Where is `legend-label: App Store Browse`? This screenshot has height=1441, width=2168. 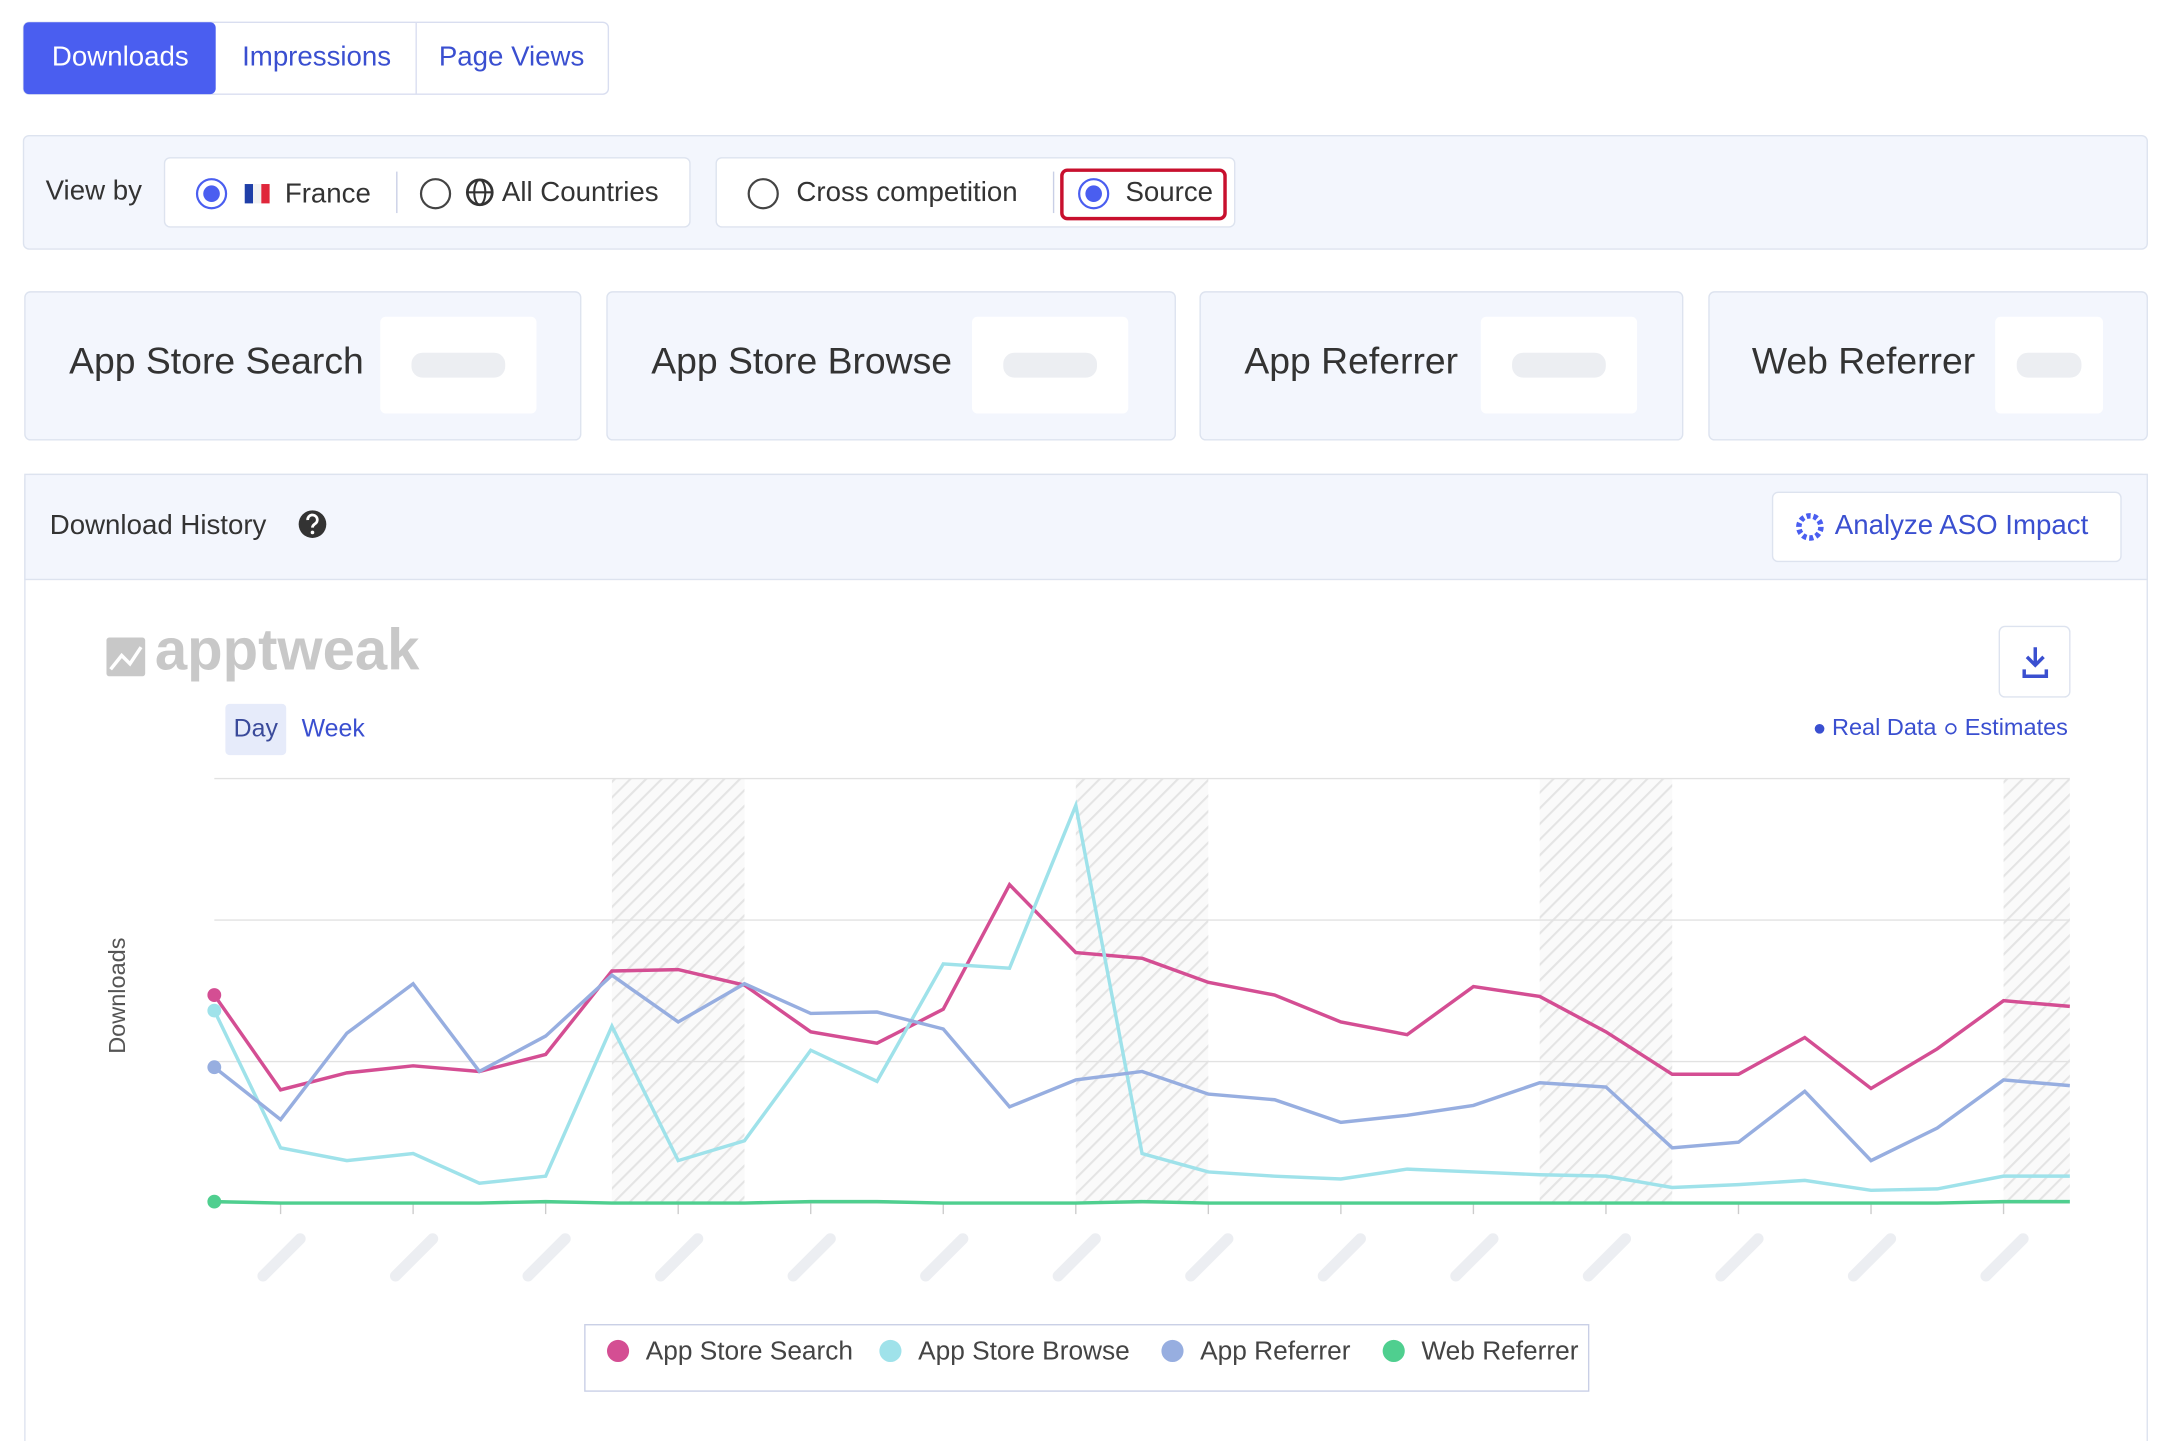 legend-label: App Store Browse is located at coordinates (1024, 1350).